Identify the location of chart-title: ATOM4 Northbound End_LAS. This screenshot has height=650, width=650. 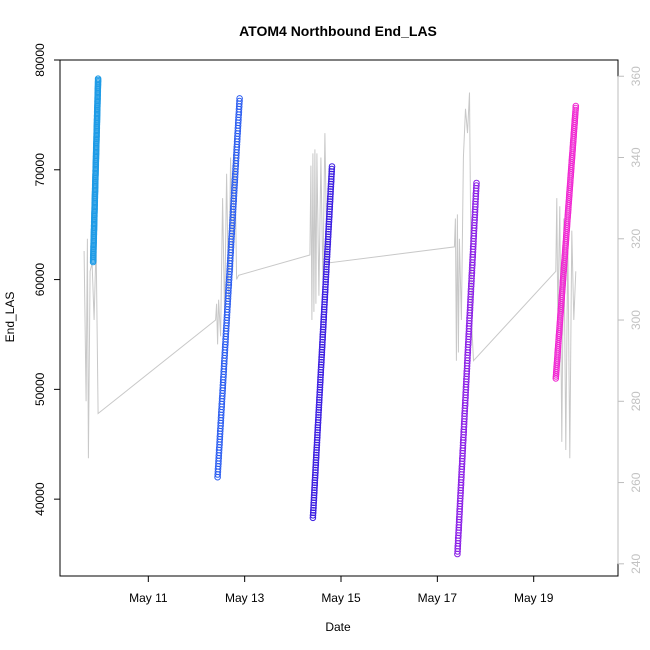
(338, 31).